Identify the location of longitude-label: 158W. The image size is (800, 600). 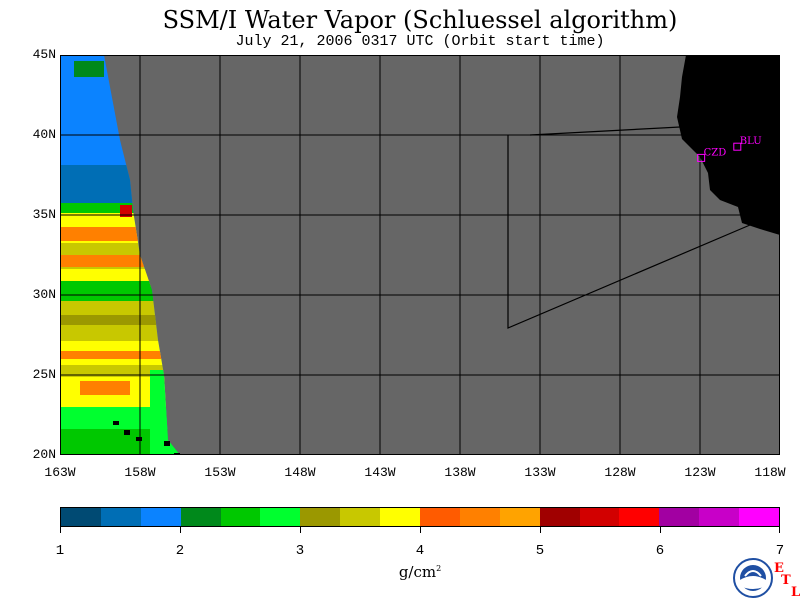
(140, 472).